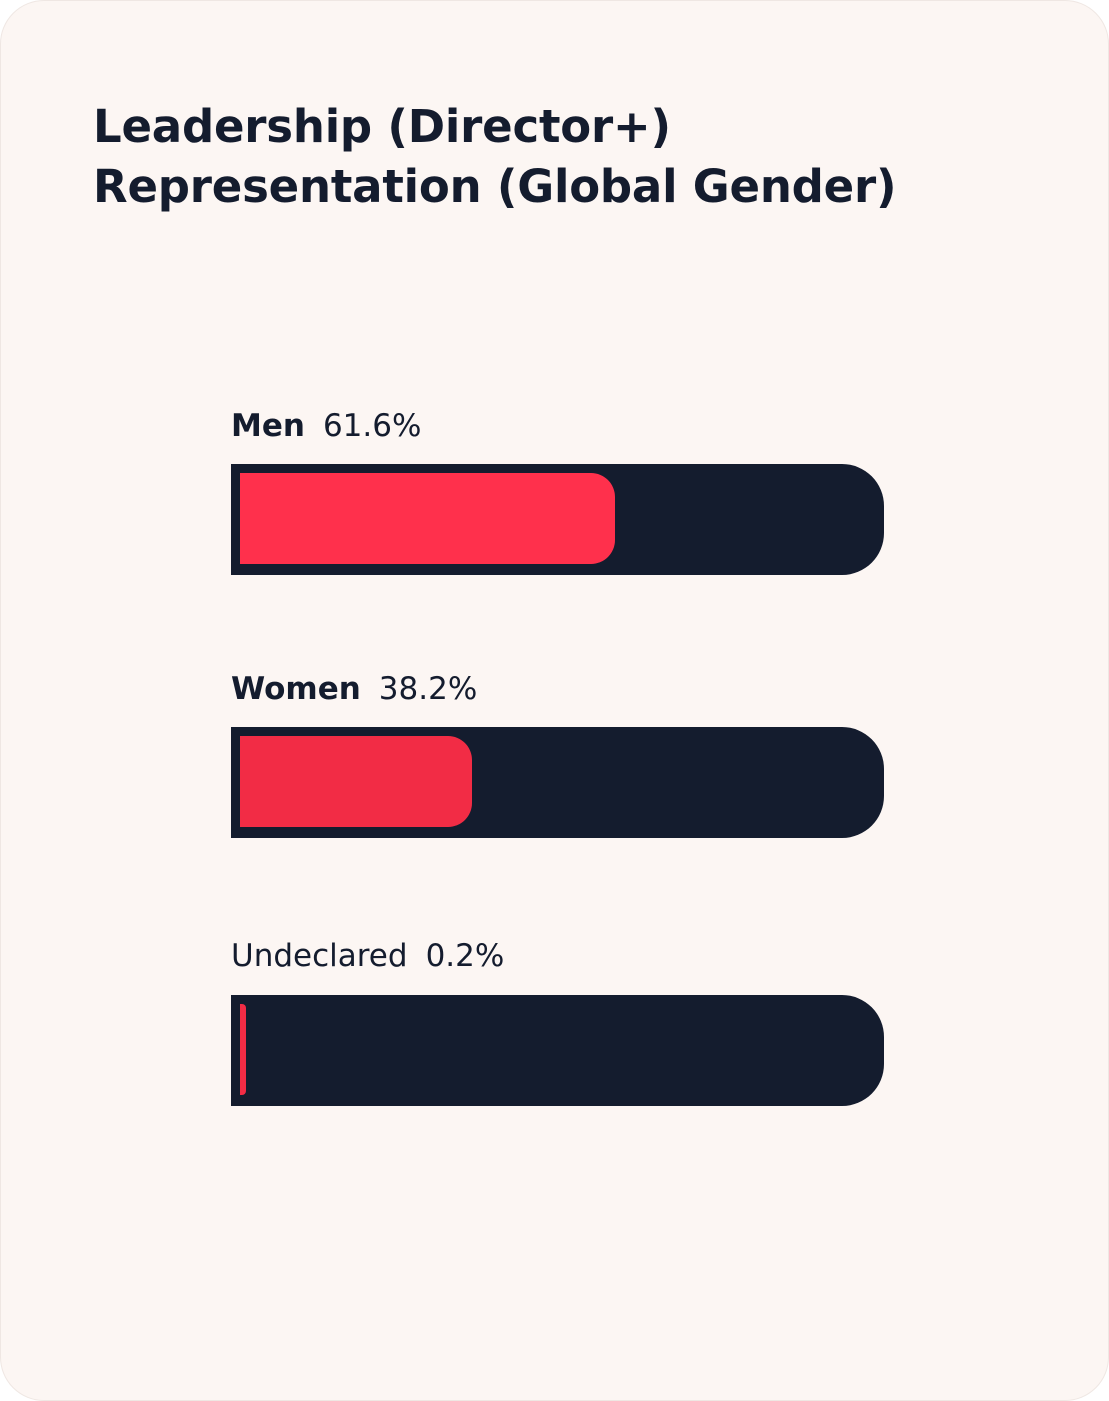  I want to click on value-label: 38.2%, so click(428, 689).